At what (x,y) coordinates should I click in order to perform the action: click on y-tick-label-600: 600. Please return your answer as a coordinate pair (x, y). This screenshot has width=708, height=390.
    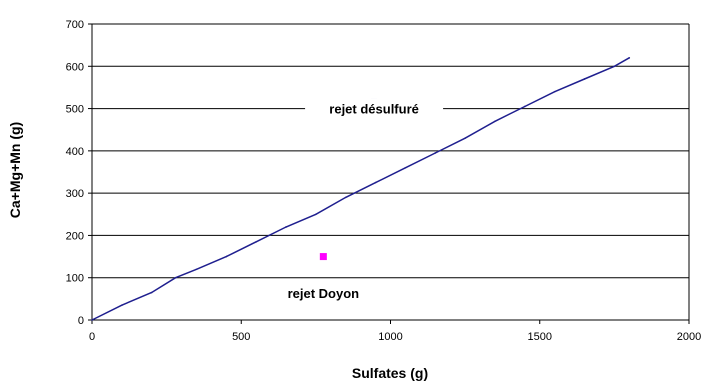
    Looking at the image, I should click on (75, 67).